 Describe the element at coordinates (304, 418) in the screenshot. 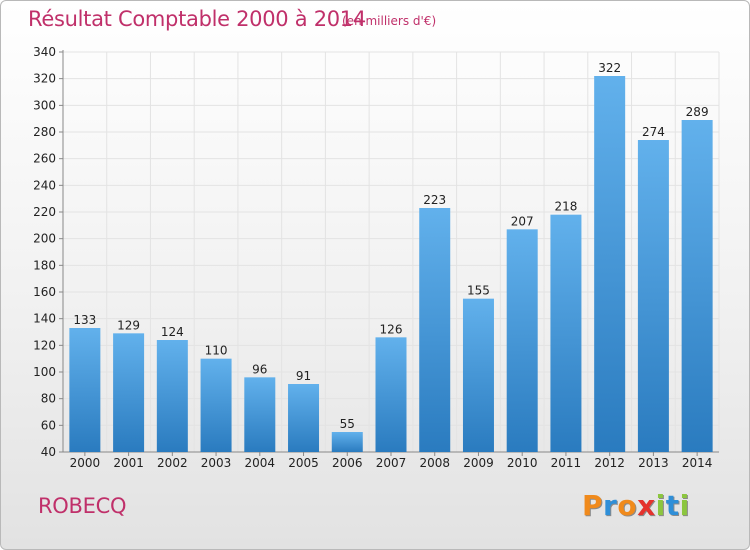

I see `bar-2005` at that location.